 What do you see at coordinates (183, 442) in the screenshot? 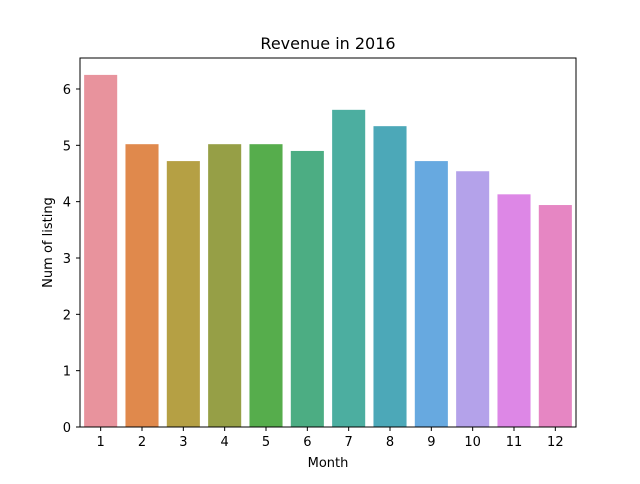
I see `x-tick-label: 3` at bounding box center [183, 442].